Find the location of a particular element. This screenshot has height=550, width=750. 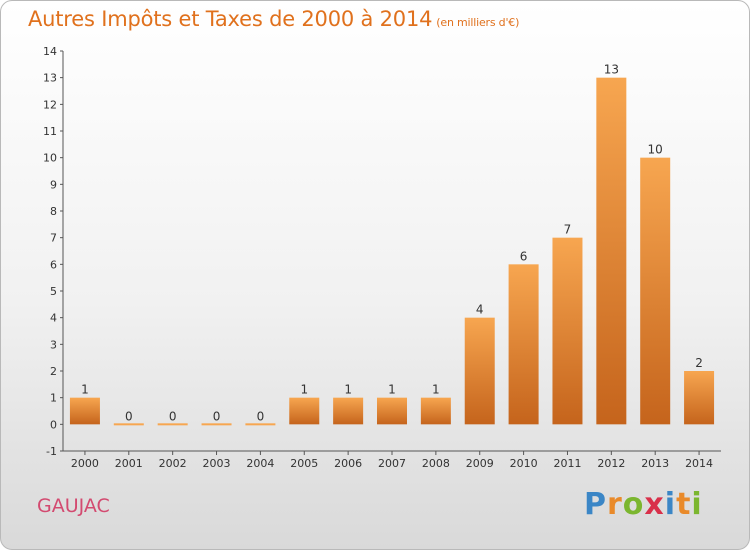

y-tick-label: 5 is located at coordinates (53, 291).